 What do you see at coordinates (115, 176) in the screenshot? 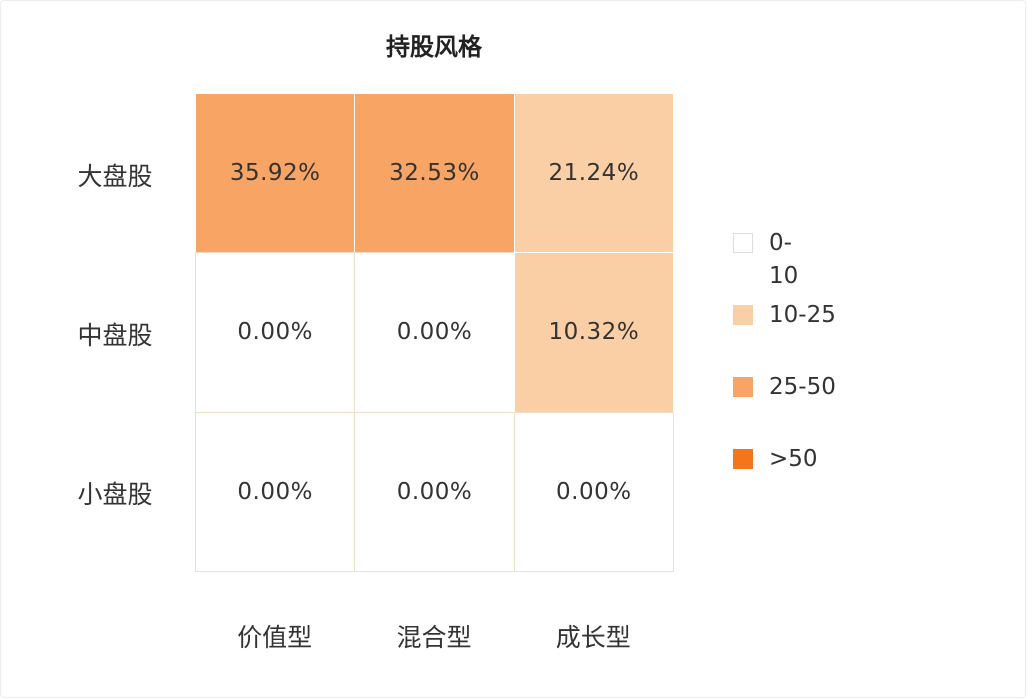
I see `row-label-large: 大盘股` at bounding box center [115, 176].